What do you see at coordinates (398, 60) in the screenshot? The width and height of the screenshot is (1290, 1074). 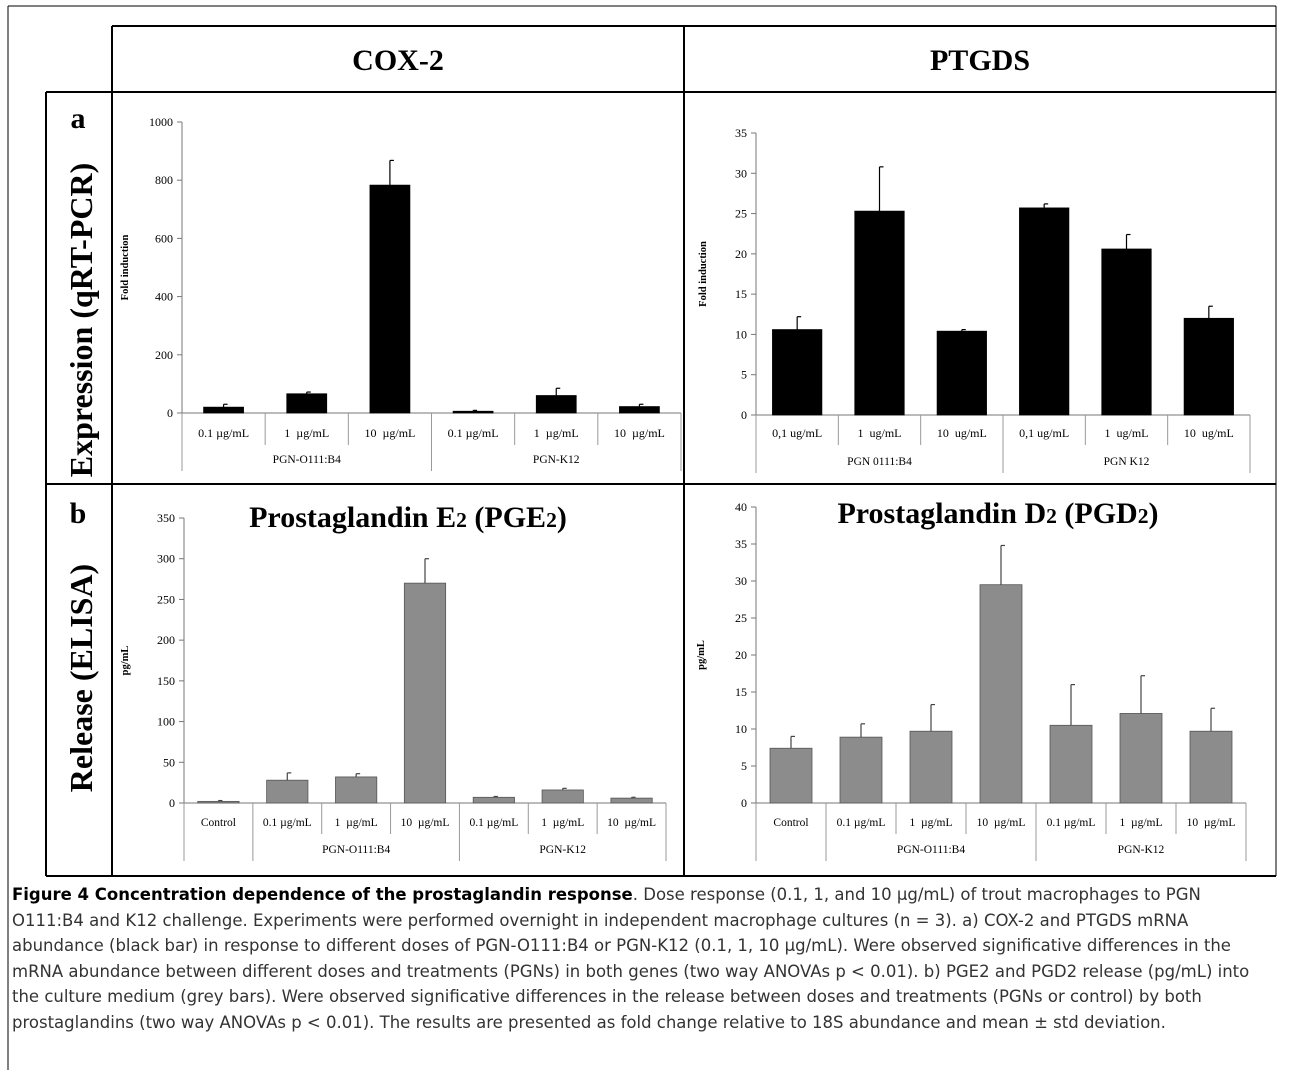 I see `column-header-cox2: COX-2` at bounding box center [398, 60].